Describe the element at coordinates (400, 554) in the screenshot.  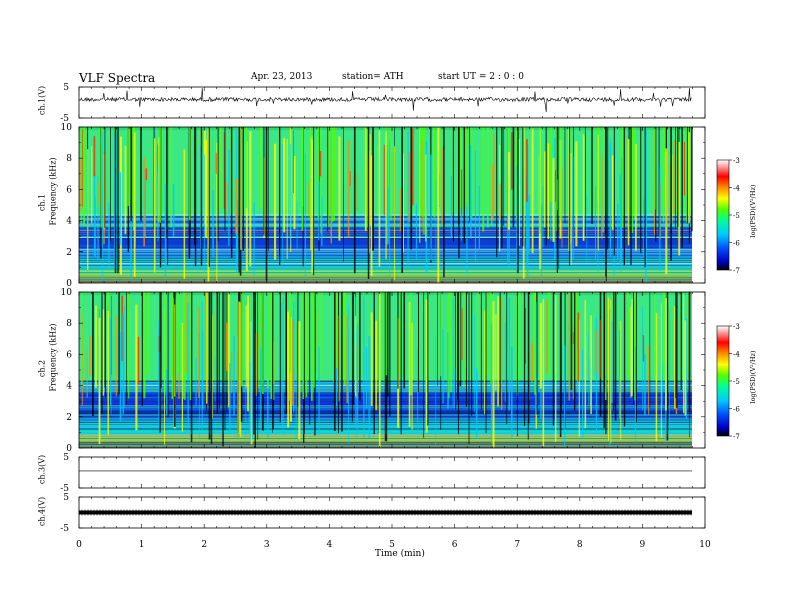
I see `time-axis-label: Time (min)` at that location.